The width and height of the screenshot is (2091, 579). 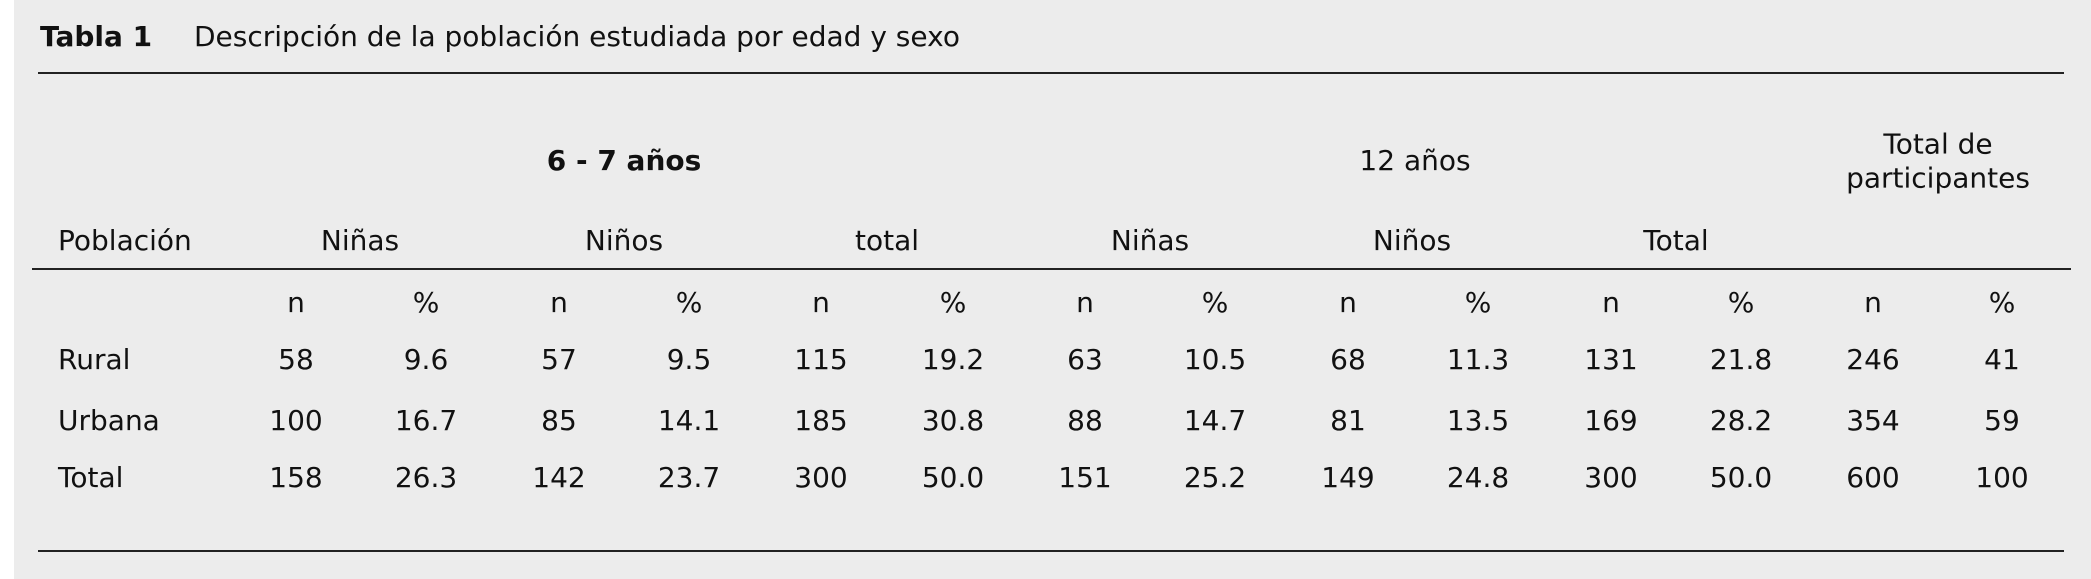 What do you see at coordinates (1741, 360) in the screenshot?
I see `cell: 21.8` at bounding box center [1741, 360].